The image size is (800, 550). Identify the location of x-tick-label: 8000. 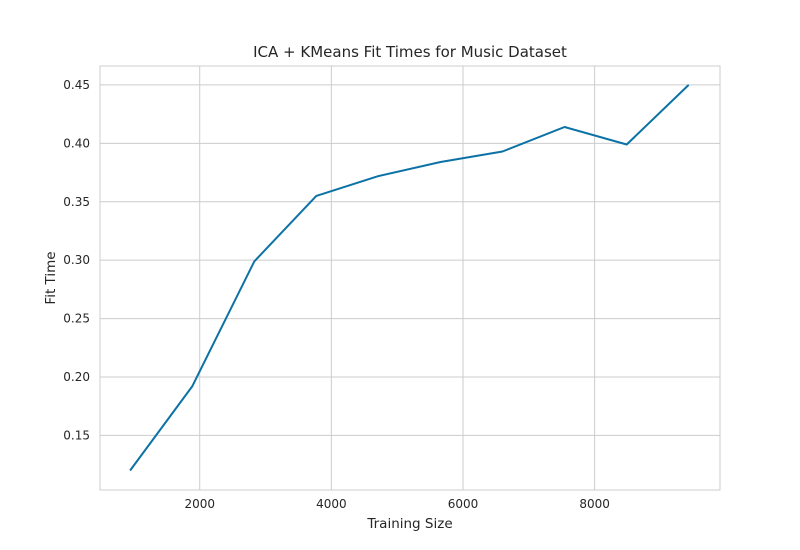
(594, 504).